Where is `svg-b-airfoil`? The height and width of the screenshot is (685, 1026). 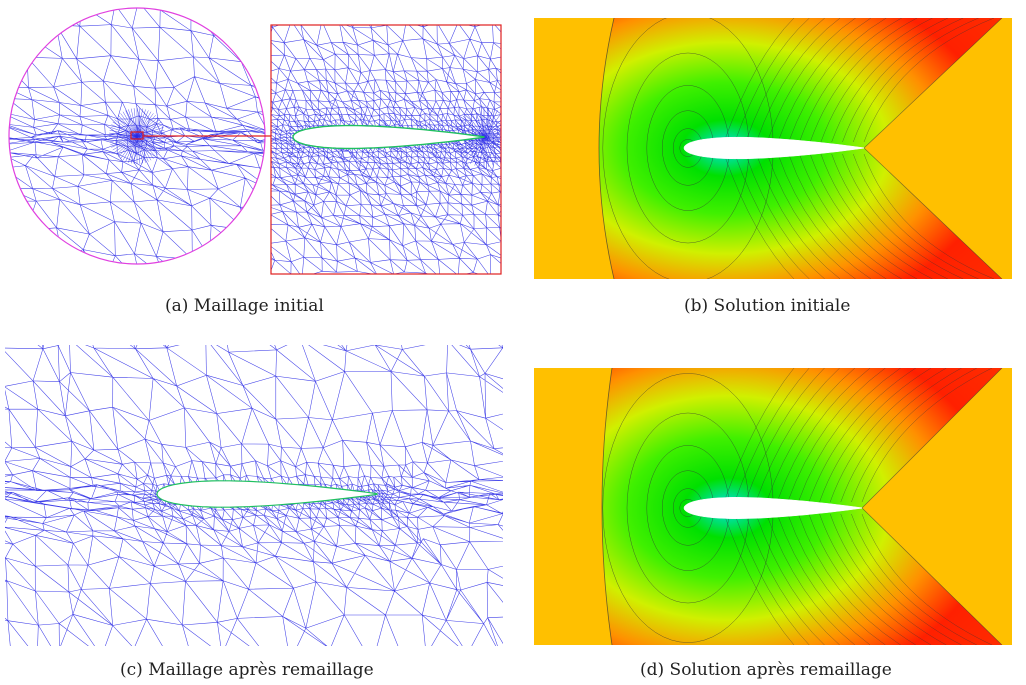 svg-b-airfoil is located at coordinates (774, 148).